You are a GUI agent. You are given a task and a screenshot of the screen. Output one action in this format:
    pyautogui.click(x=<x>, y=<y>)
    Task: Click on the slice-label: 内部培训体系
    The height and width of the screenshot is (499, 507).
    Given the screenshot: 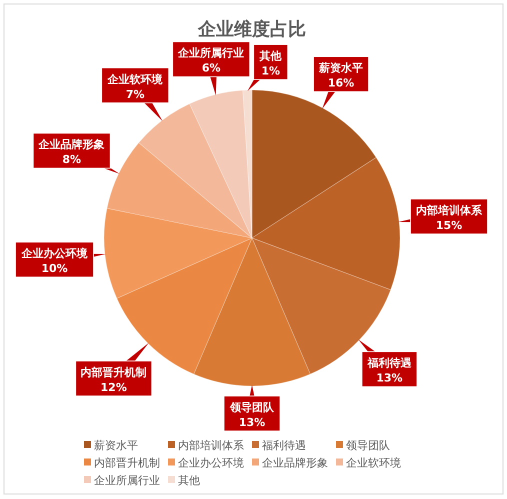 What is the action you would take?
    pyautogui.click(x=449, y=210)
    